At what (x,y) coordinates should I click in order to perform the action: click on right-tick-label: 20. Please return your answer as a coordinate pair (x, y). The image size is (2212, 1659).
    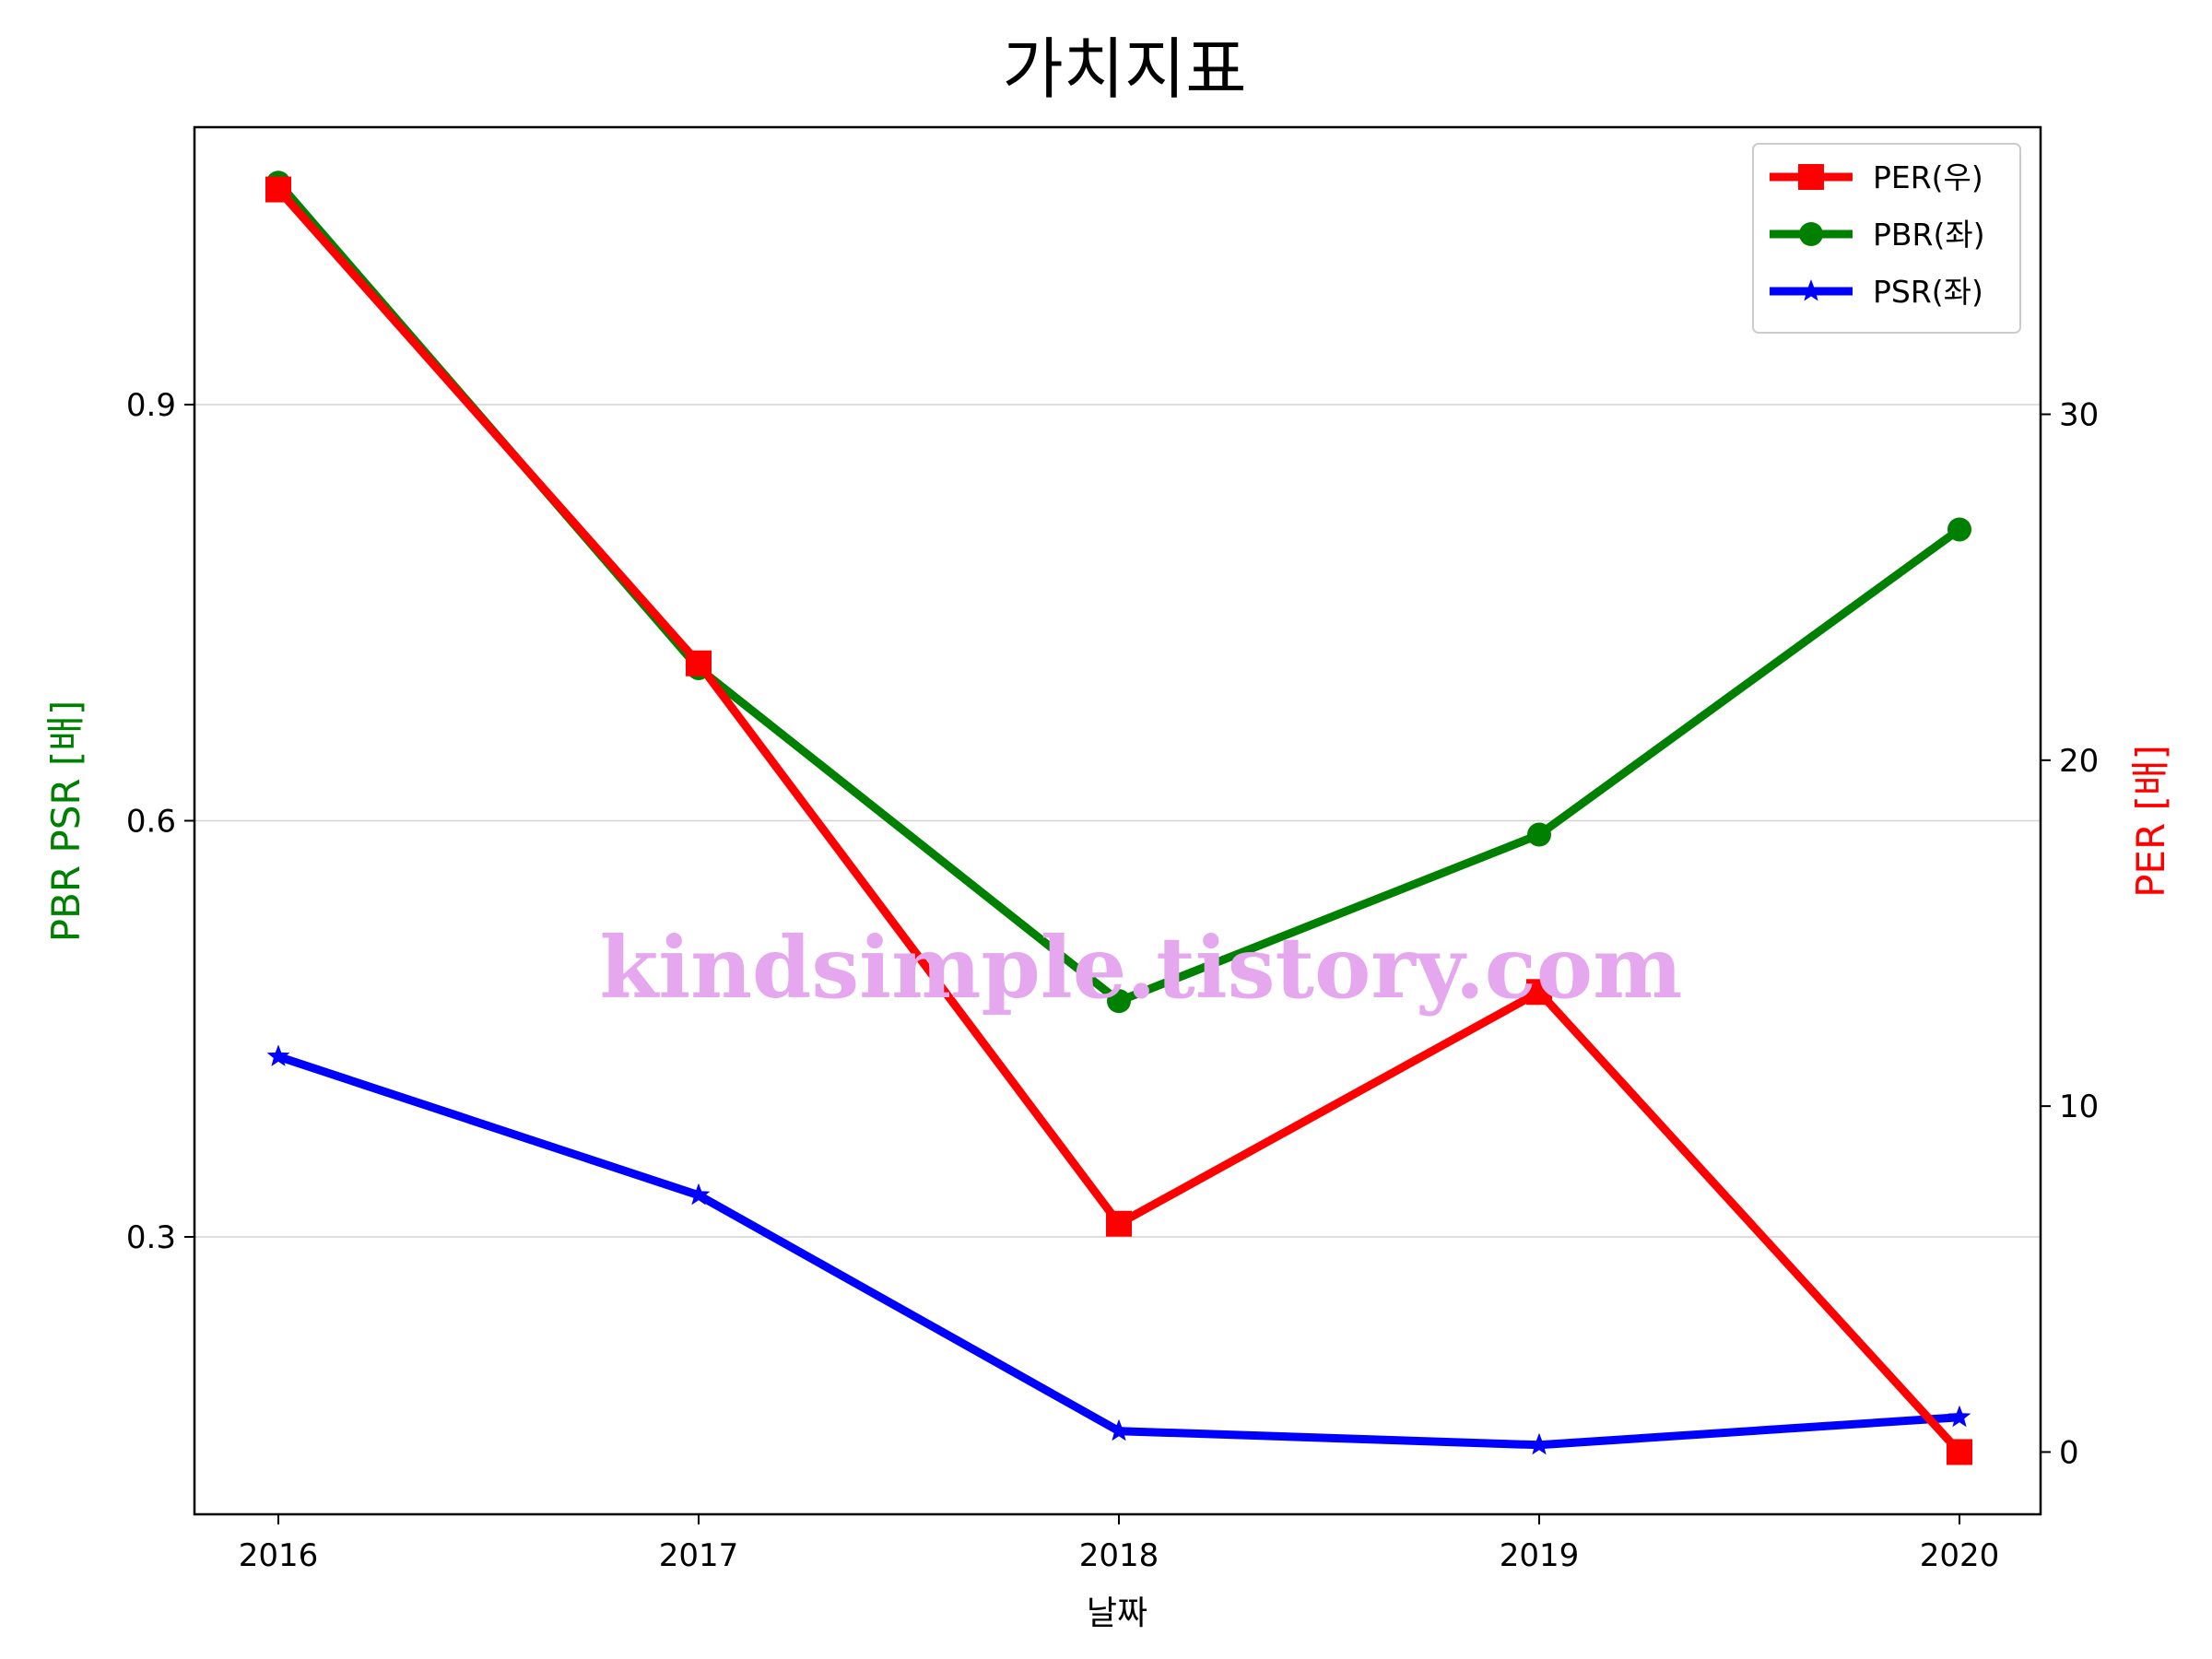
    Looking at the image, I should click on (2079, 761).